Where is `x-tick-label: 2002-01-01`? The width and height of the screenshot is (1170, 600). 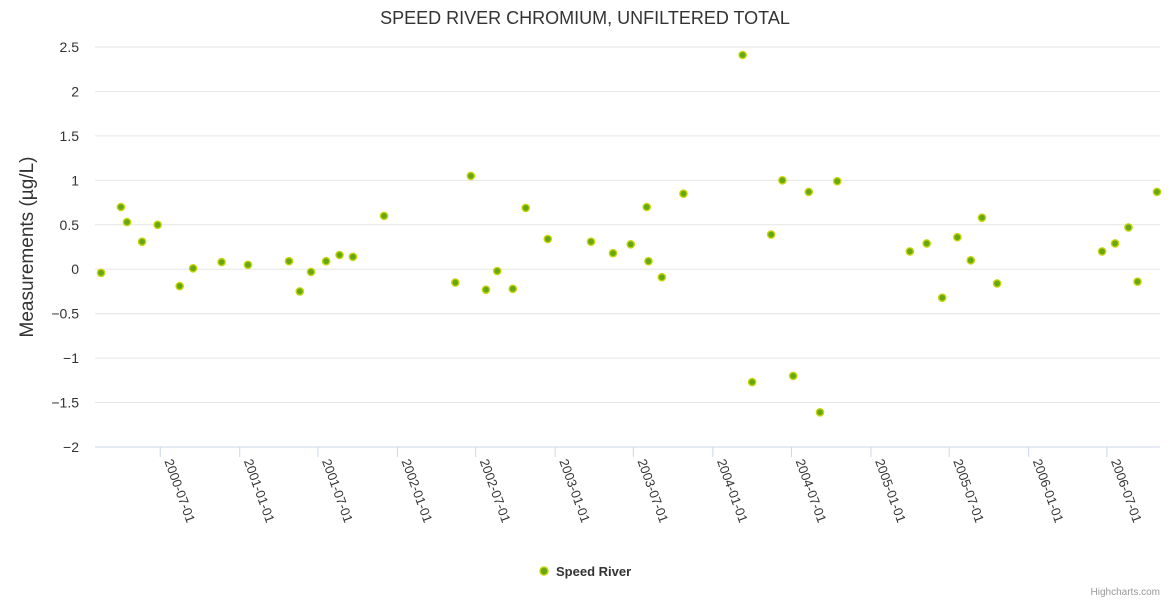 x-tick-label: 2002-01-01 is located at coordinates (417, 491).